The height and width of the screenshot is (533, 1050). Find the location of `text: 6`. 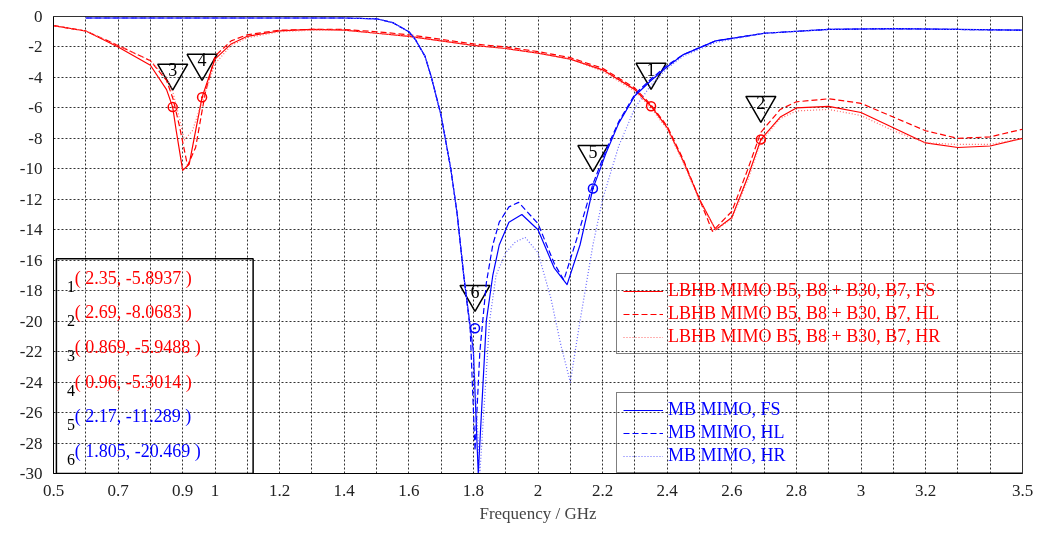

text: 6 is located at coordinates (71, 459).